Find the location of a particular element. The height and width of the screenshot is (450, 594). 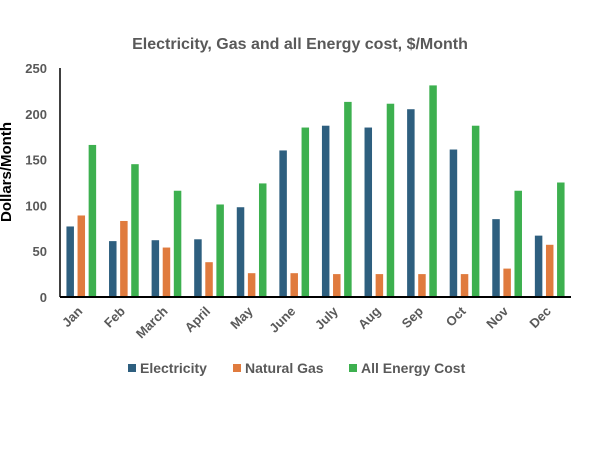

x-tick-label: March is located at coordinates (152, 322).